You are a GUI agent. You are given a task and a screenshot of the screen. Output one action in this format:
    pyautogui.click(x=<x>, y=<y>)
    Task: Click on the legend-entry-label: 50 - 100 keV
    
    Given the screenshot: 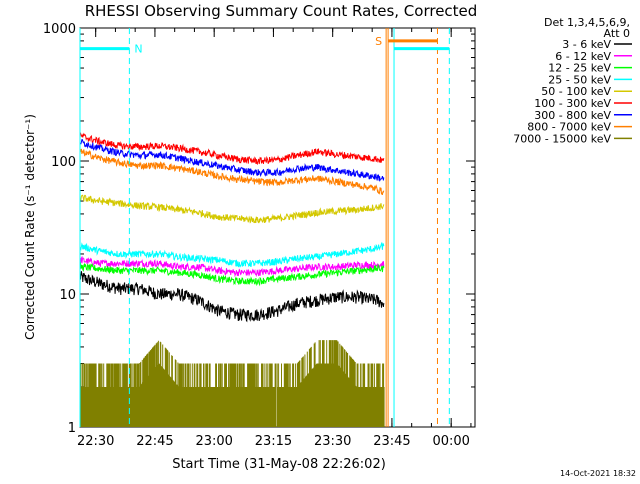 What is the action you would take?
    pyautogui.click(x=576, y=91)
    